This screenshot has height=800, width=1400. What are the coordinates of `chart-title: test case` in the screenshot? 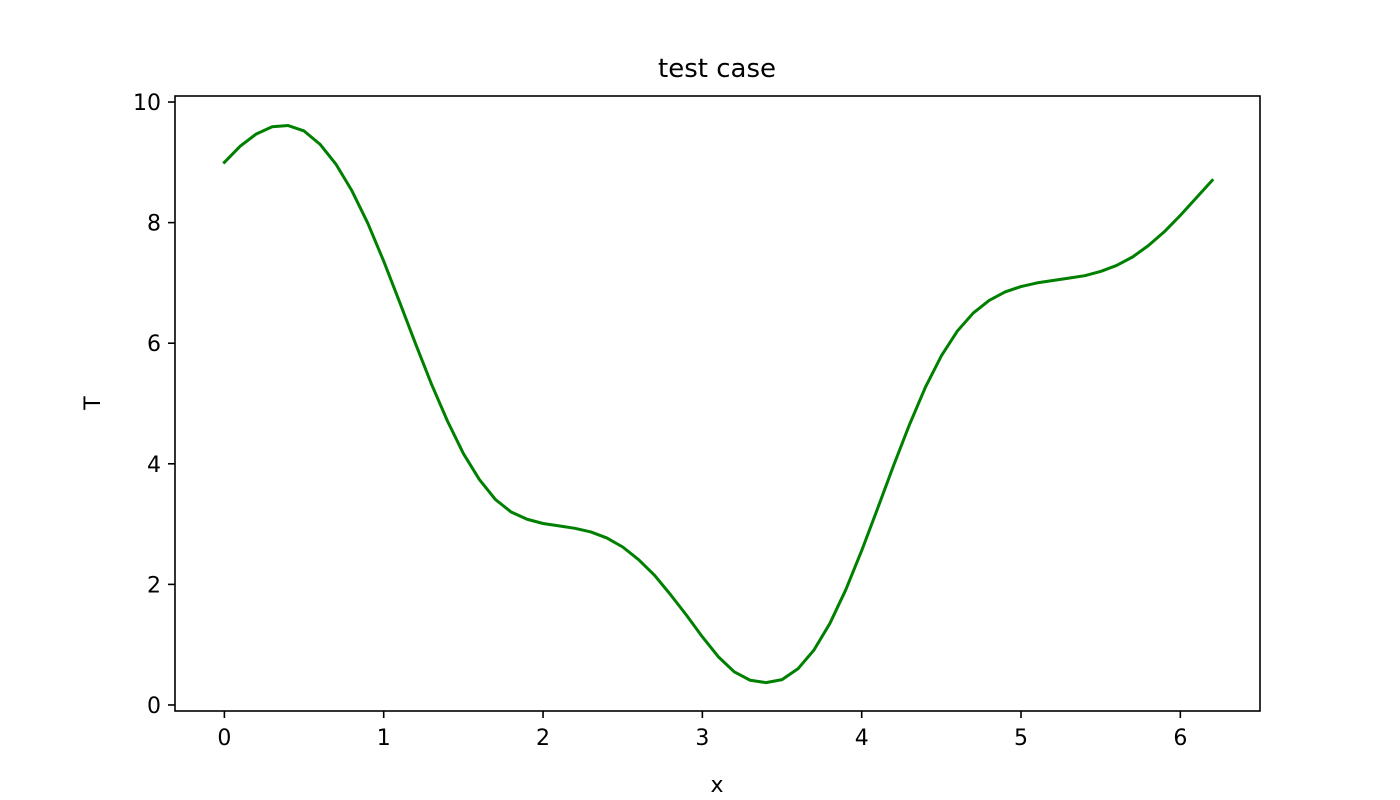 It's located at (717, 69).